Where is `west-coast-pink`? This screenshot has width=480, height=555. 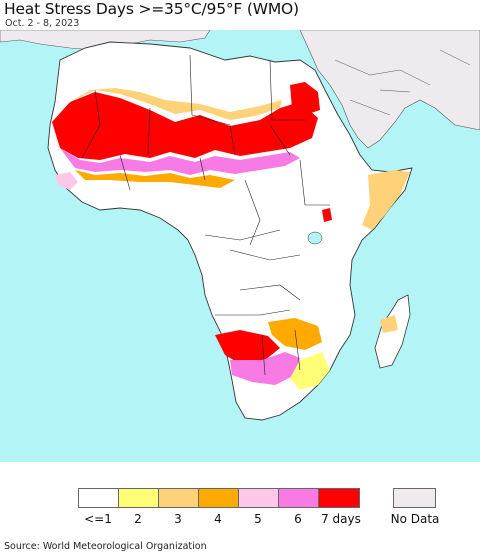
west-coast-pink is located at coordinates (66, 181).